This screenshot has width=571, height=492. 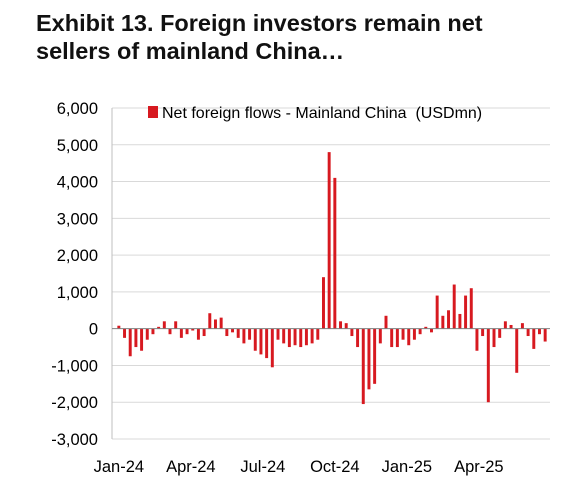 I want to click on x-tick-label: Apr-25, so click(x=479, y=467).